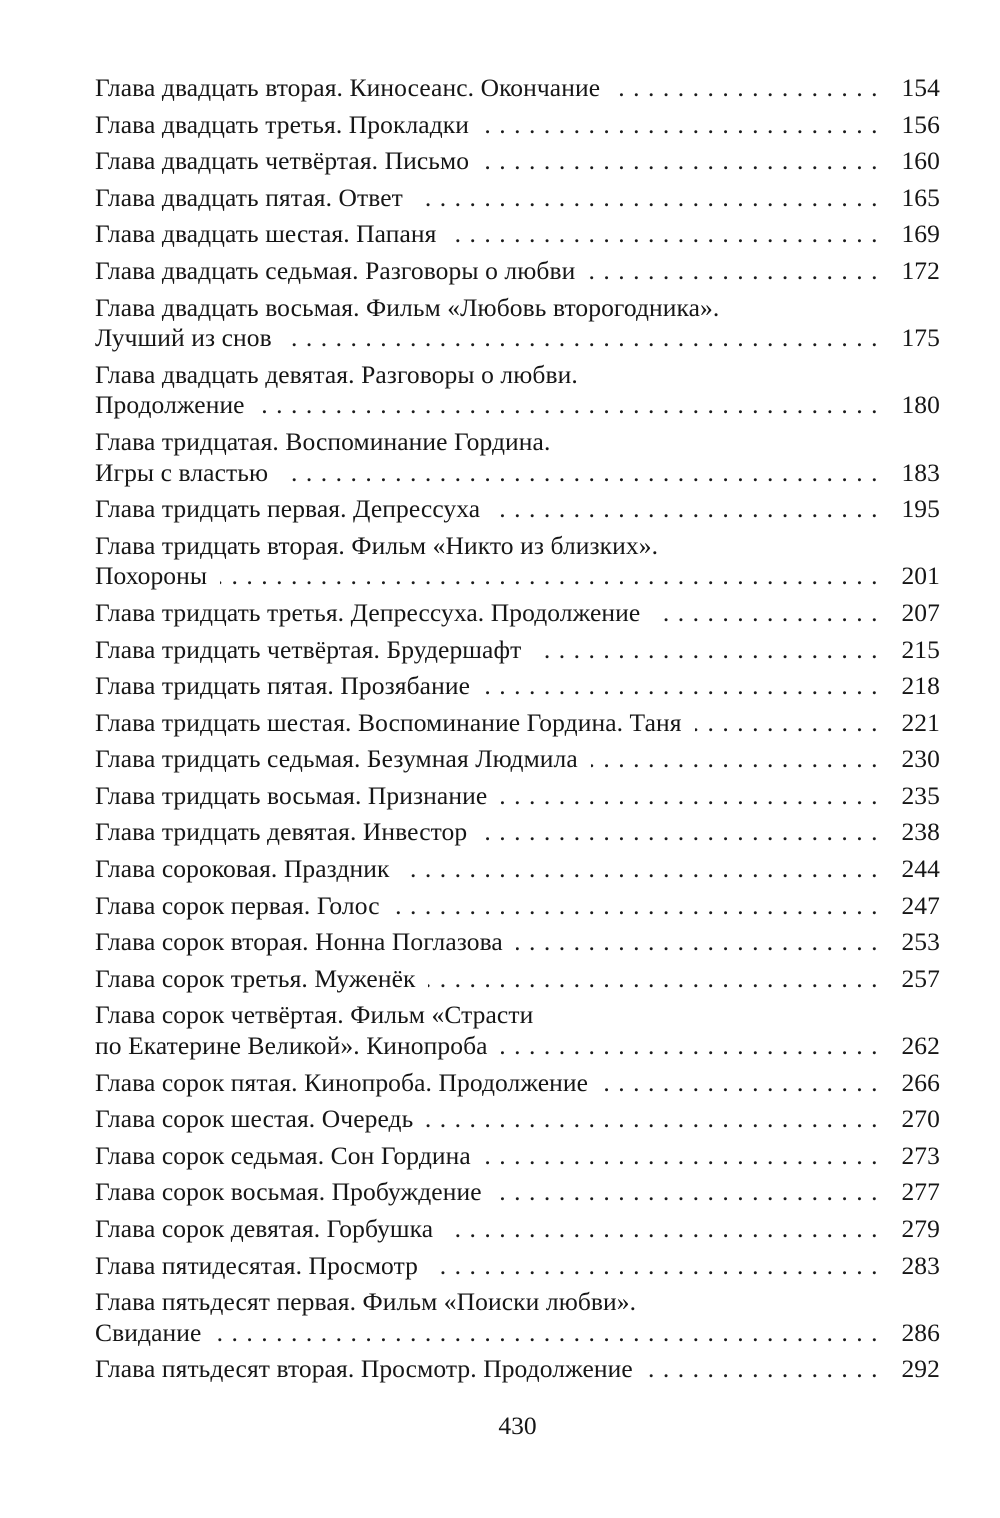  Describe the element at coordinates (920, 124) in the screenshot. I see `toc-entry-page: 156` at that location.